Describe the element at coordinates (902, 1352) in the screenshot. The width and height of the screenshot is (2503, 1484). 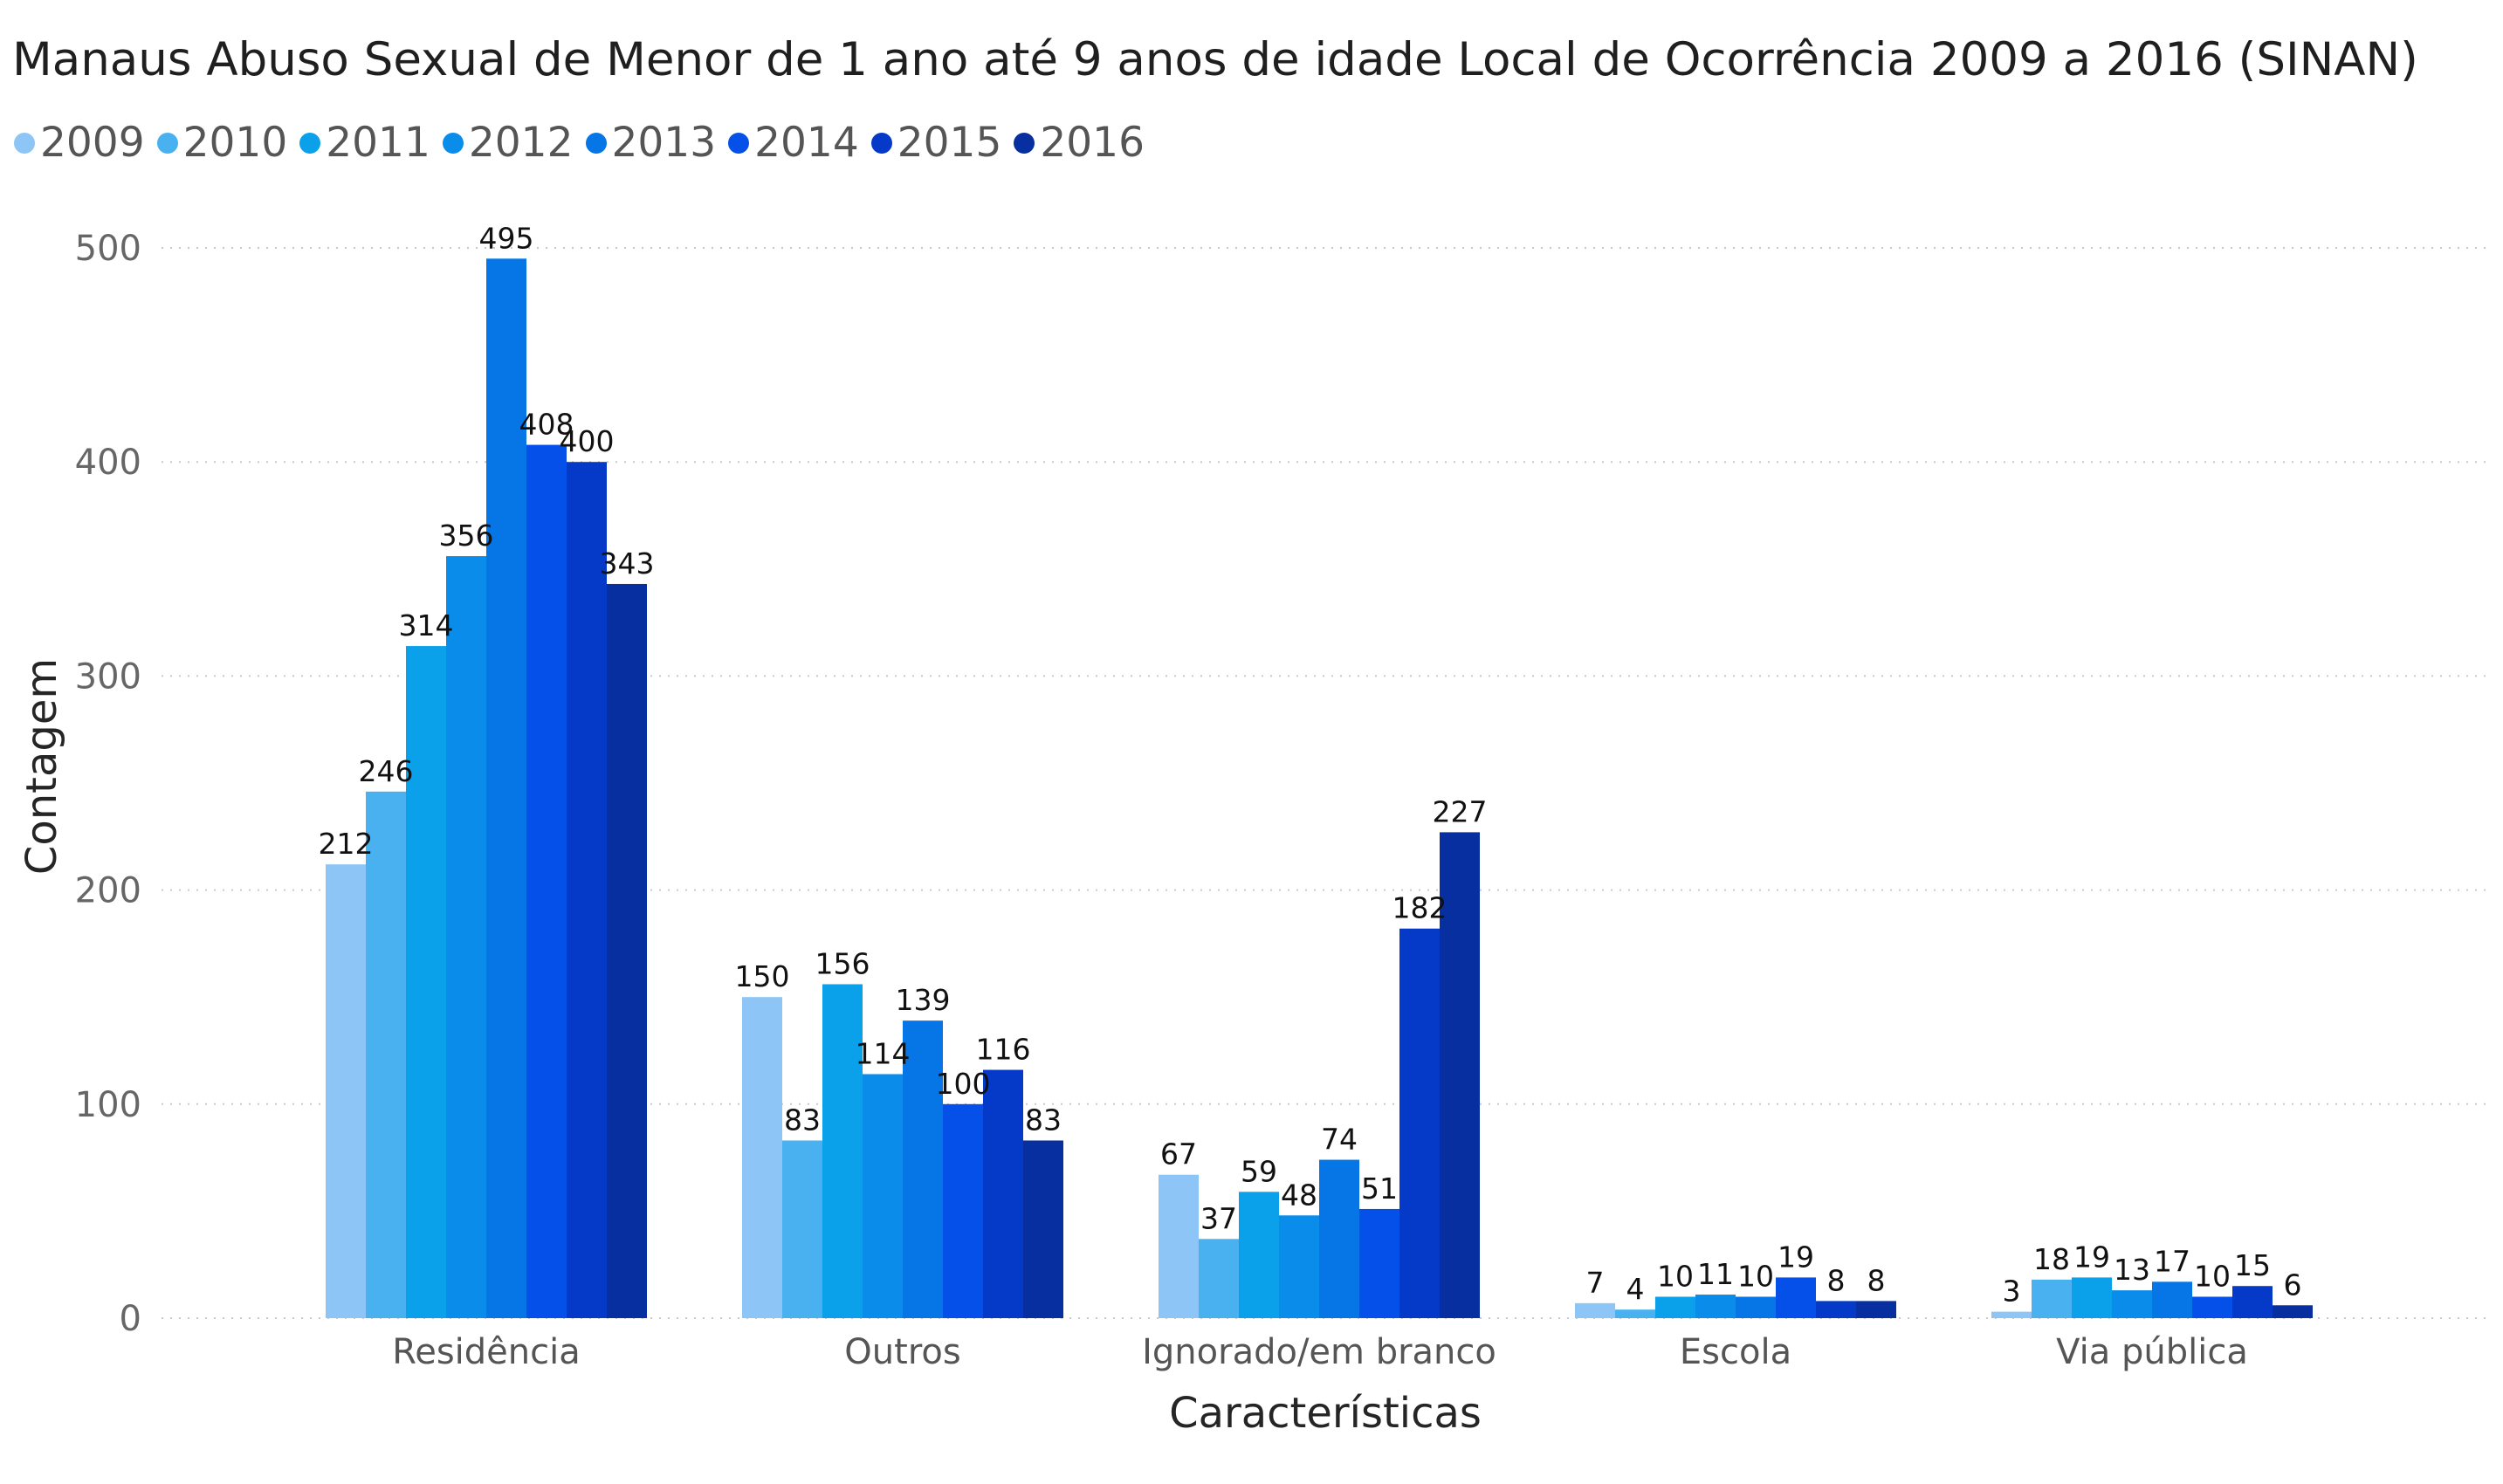
I see `x-category-label: Outros` at that location.